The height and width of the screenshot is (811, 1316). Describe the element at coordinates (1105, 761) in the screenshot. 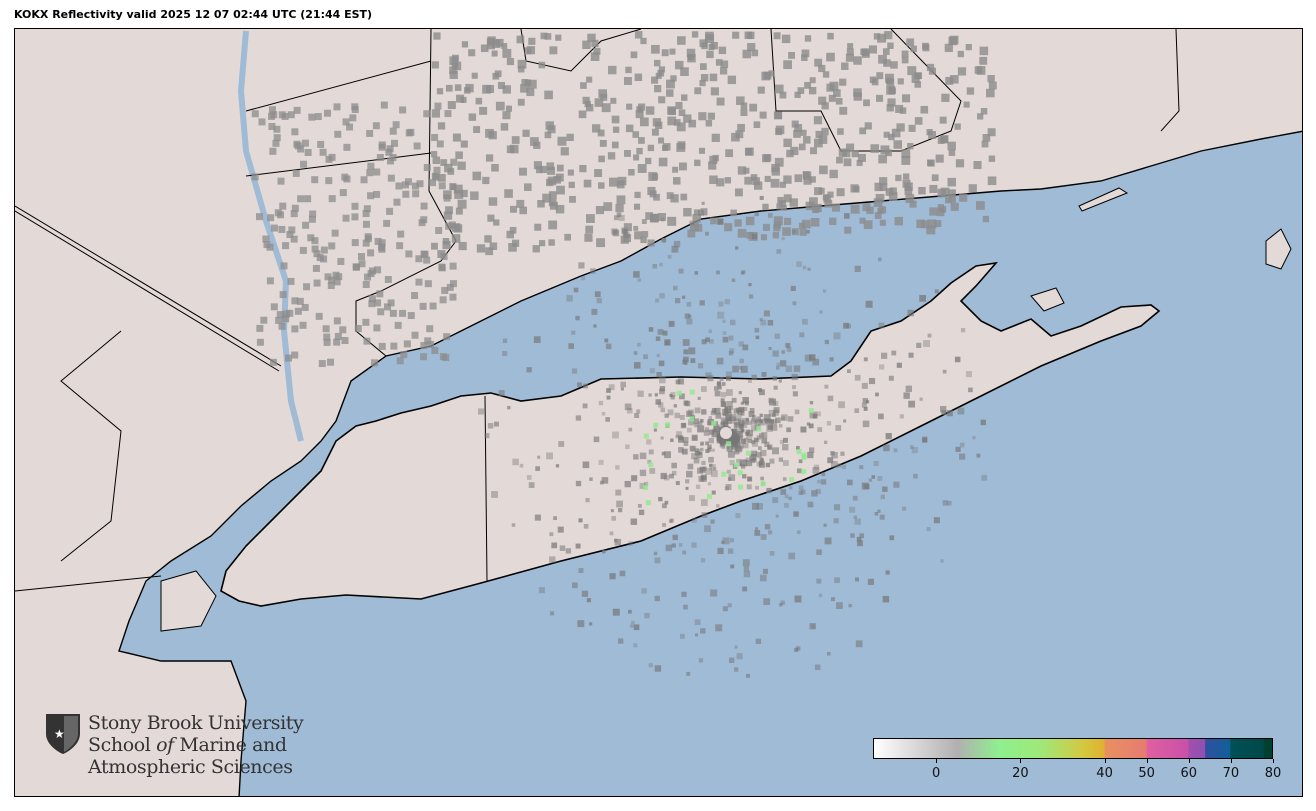

I see `colorbar-tick` at that location.